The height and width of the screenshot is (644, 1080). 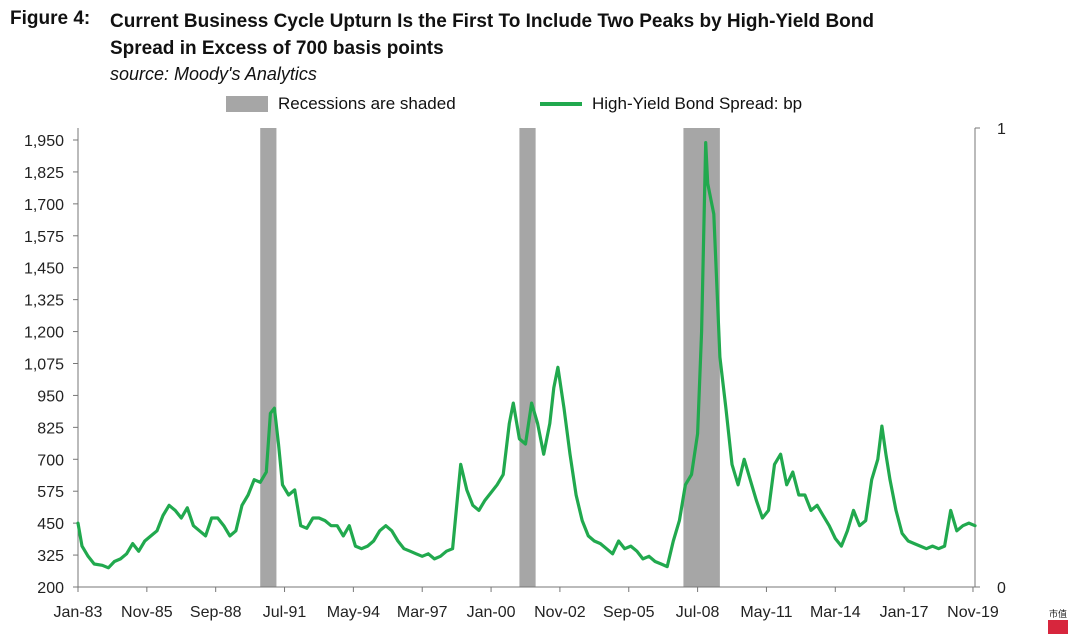 I want to click on y-tick-label: 1,950, so click(x=44, y=141).